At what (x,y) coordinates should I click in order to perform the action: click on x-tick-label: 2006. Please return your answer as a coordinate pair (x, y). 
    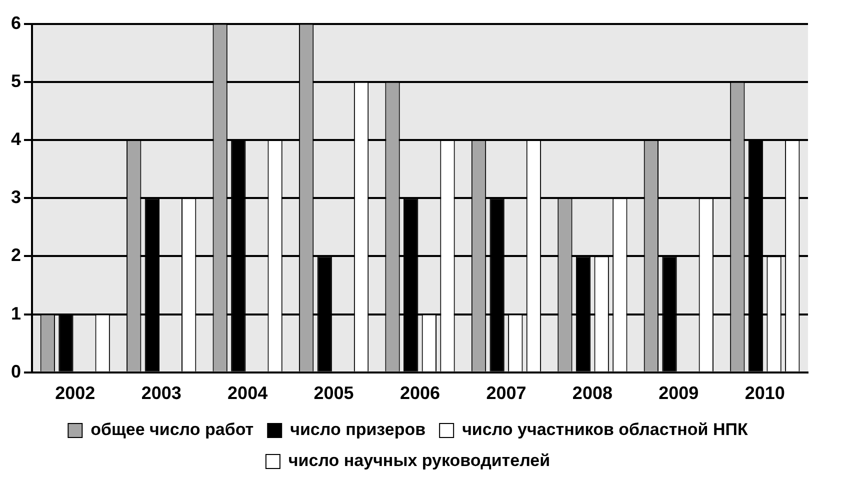
    Looking at the image, I should click on (420, 393).